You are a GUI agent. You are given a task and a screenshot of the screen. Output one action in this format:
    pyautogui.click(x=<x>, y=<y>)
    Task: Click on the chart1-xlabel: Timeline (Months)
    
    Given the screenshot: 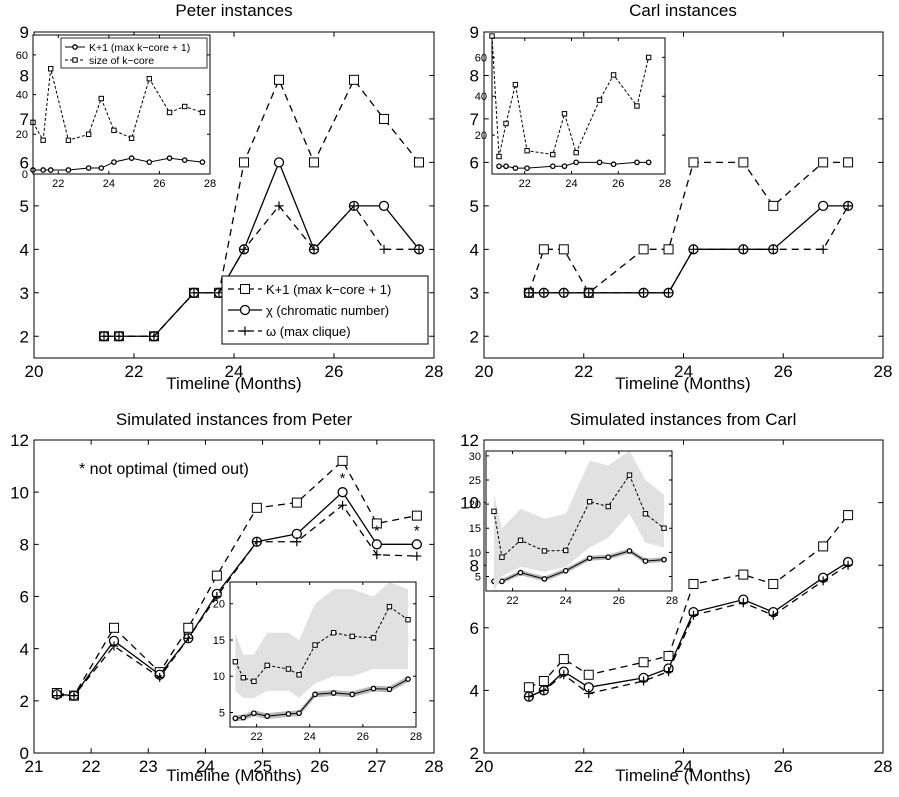 What is the action you would take?
    pyautogui.click(x=233, y=383)
    